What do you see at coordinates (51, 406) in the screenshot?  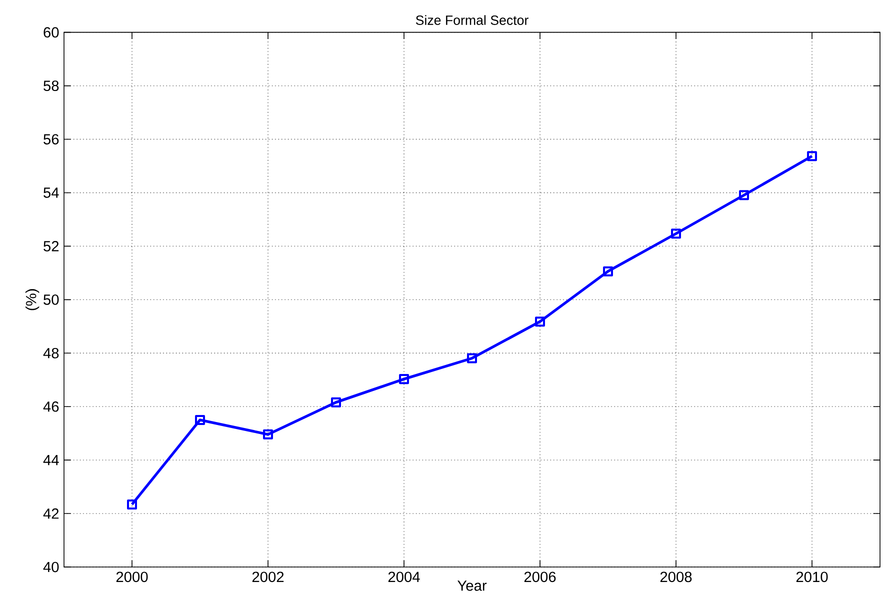 I see `y-tick-label: 46` at bounding box center [51, 406].